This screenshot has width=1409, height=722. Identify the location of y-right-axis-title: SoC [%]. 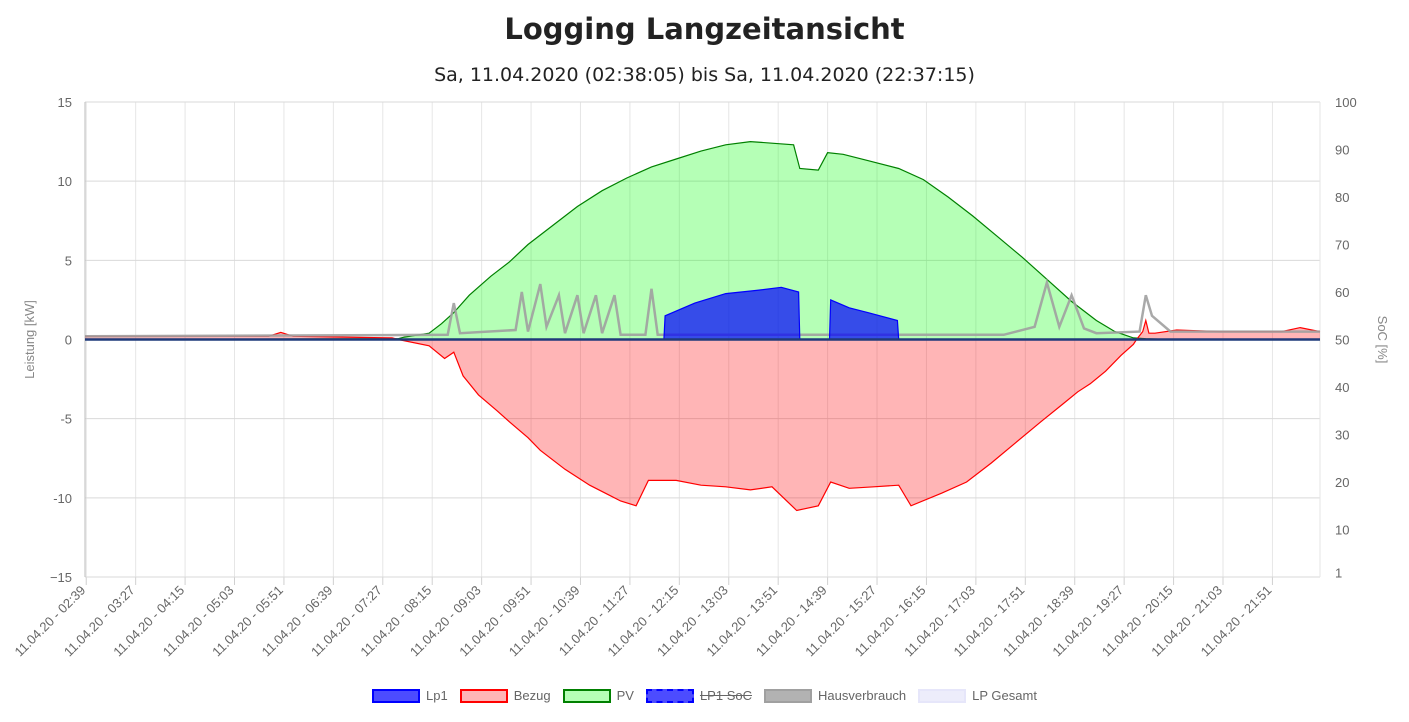
(1382, 340).